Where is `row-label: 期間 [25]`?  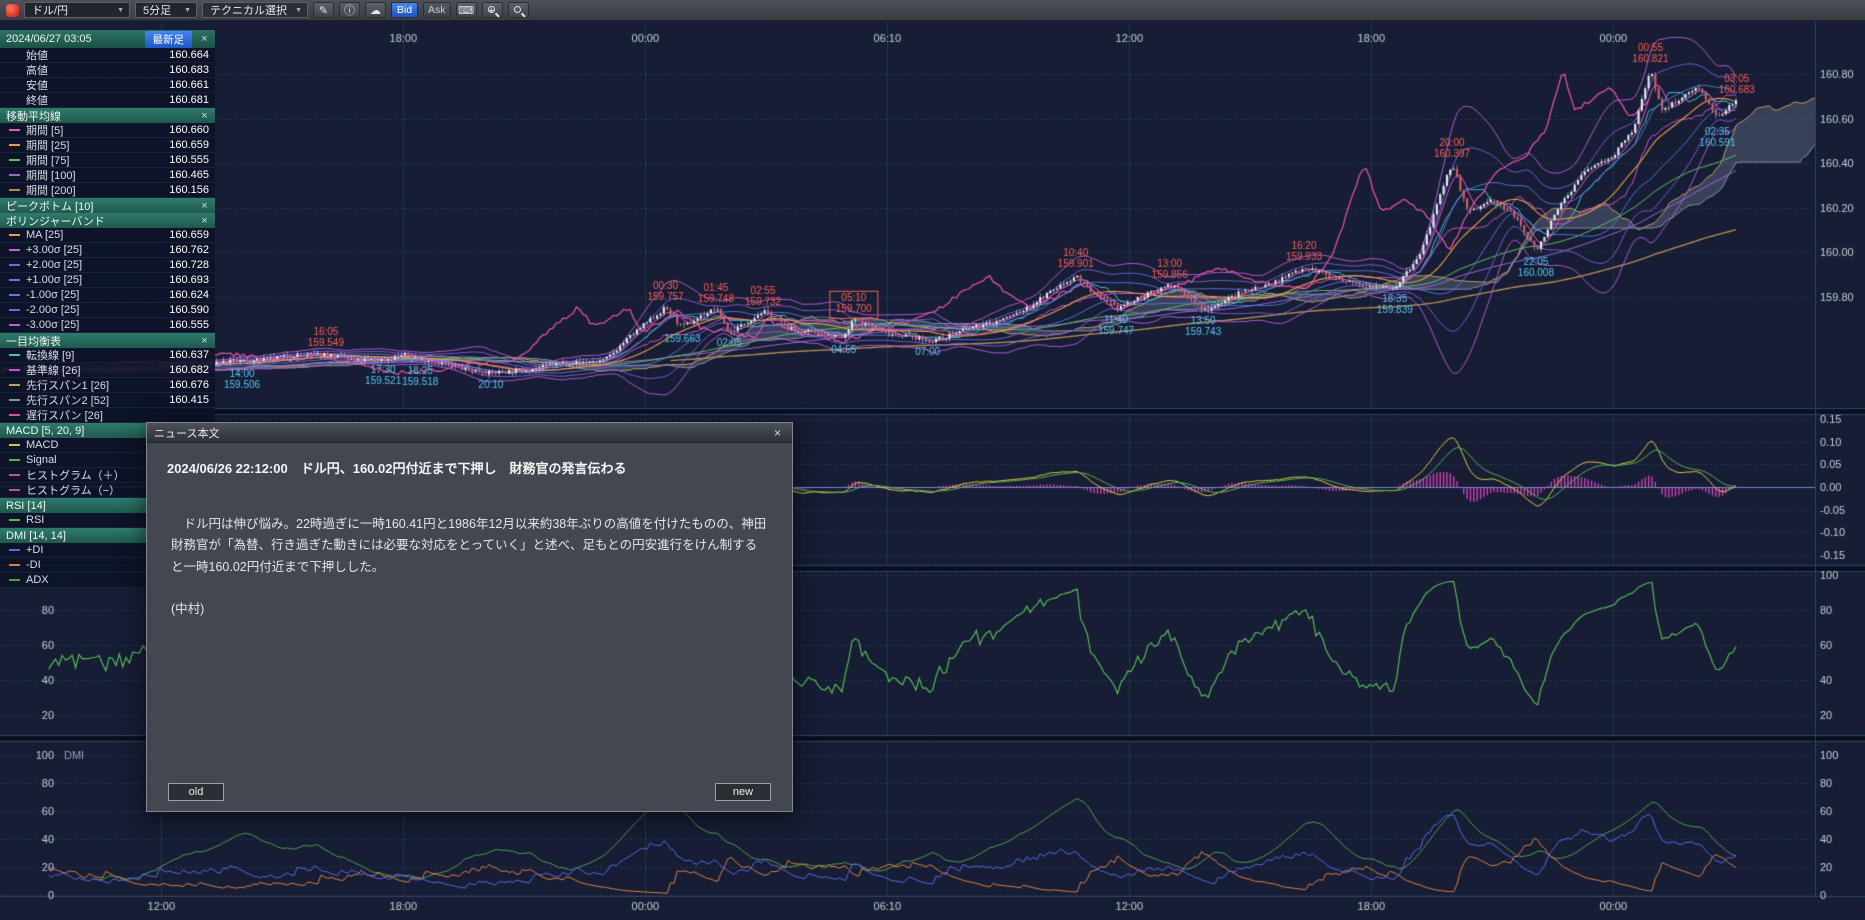 row-label: 期間 [25] is located at coordinates (48, 146).